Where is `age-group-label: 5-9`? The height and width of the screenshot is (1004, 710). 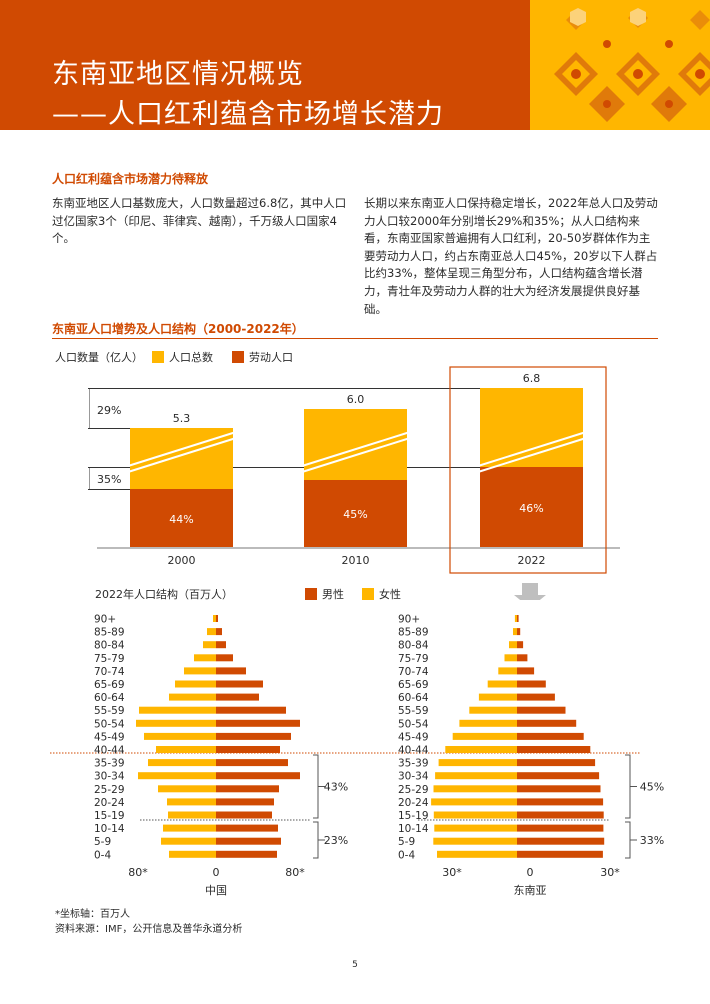
age-group-label: 5-9 is located at coordinates (102, 842).